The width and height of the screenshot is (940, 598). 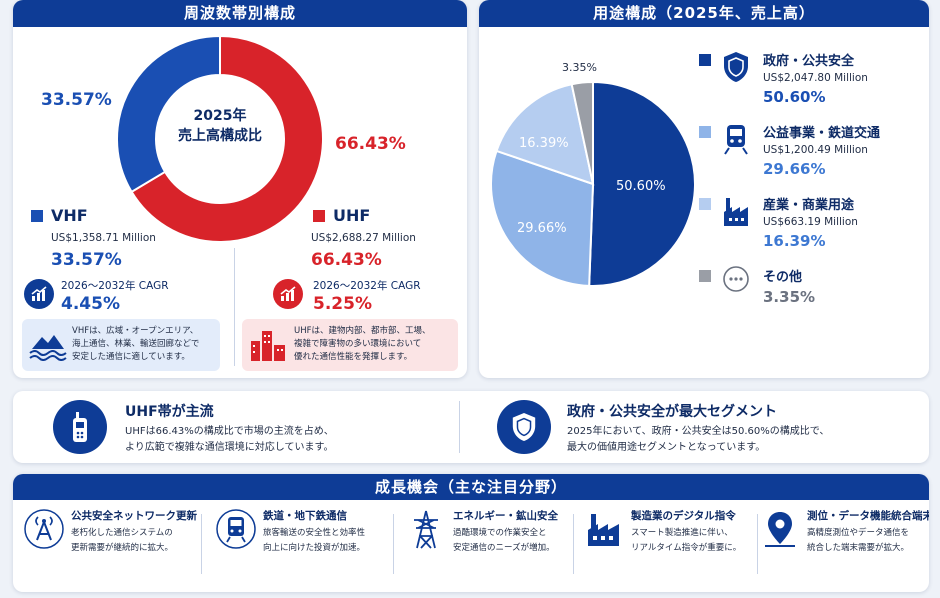 I want to click on donut-slice-vhf, so click(x=168, y=114).